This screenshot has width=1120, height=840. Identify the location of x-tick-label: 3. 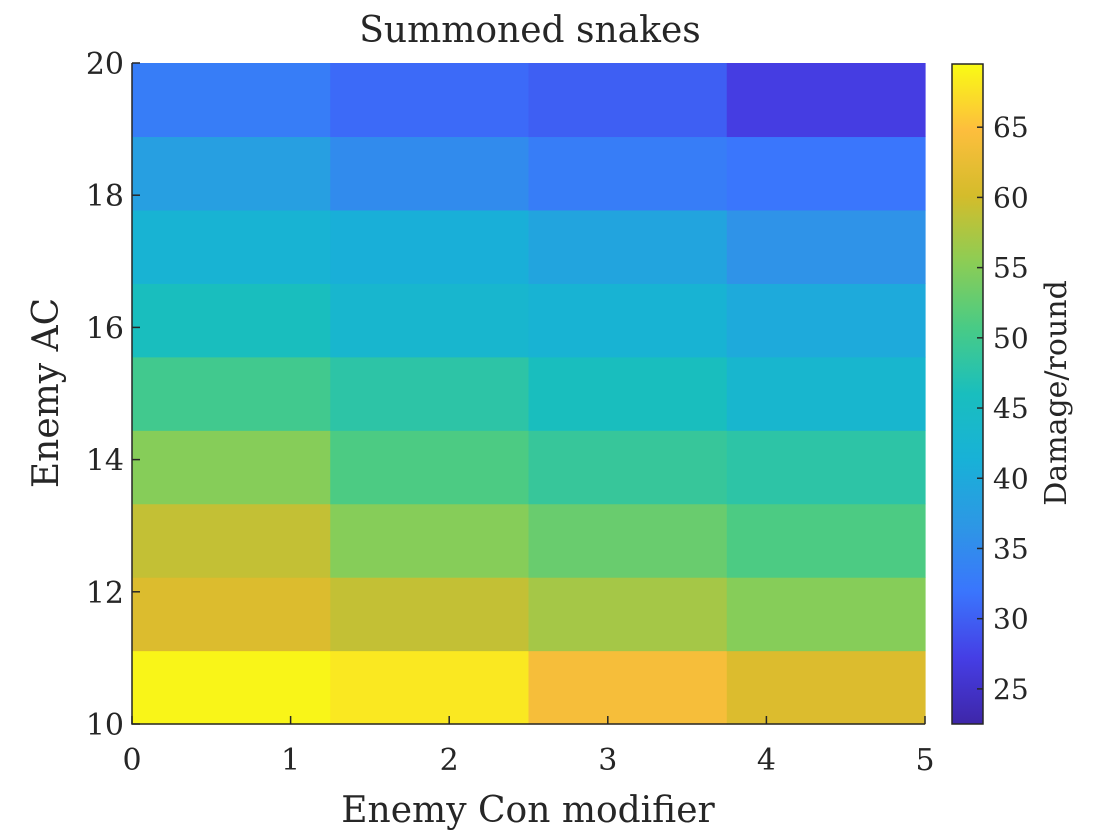
(607, 760).